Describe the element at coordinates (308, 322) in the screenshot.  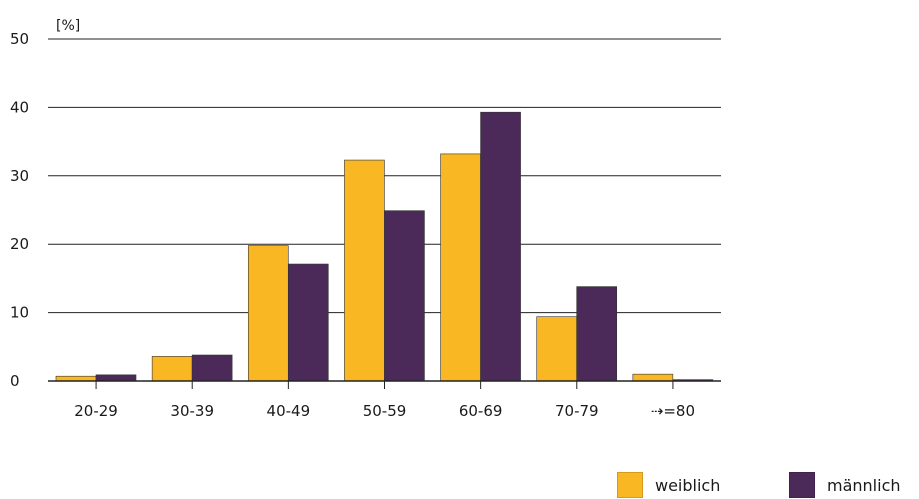
I see `bar-männlich-2` at that location.